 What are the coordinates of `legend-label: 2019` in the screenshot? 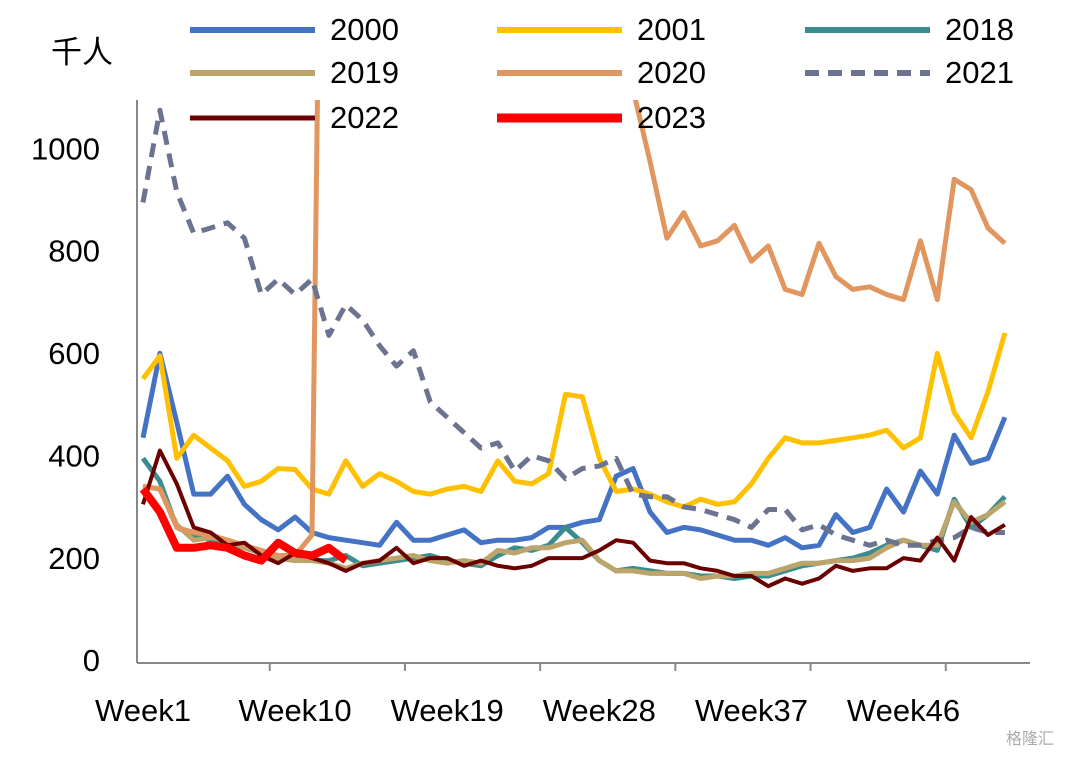 It's located at (364, 72).